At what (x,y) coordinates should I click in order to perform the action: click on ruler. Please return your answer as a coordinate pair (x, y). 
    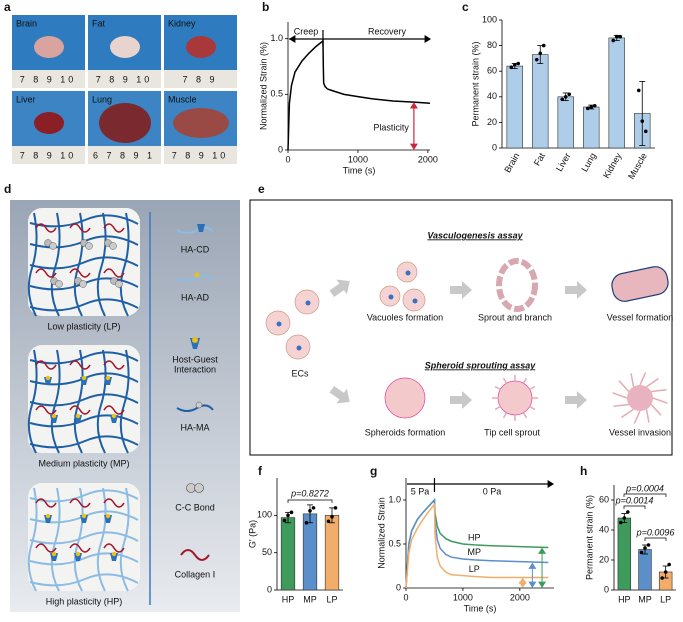
    Looking at the image, I should click on (200, 155).